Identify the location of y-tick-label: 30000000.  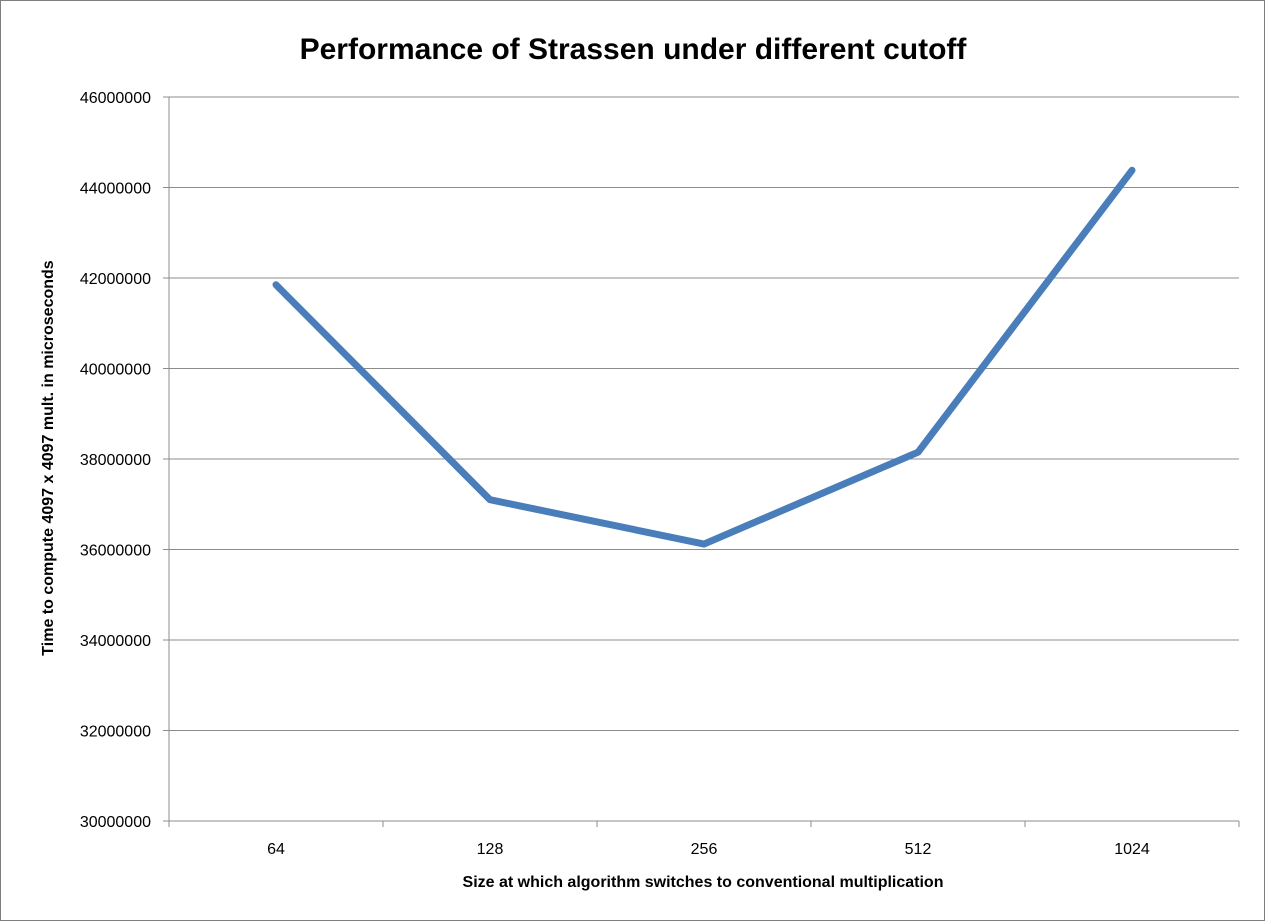
(115, 822).